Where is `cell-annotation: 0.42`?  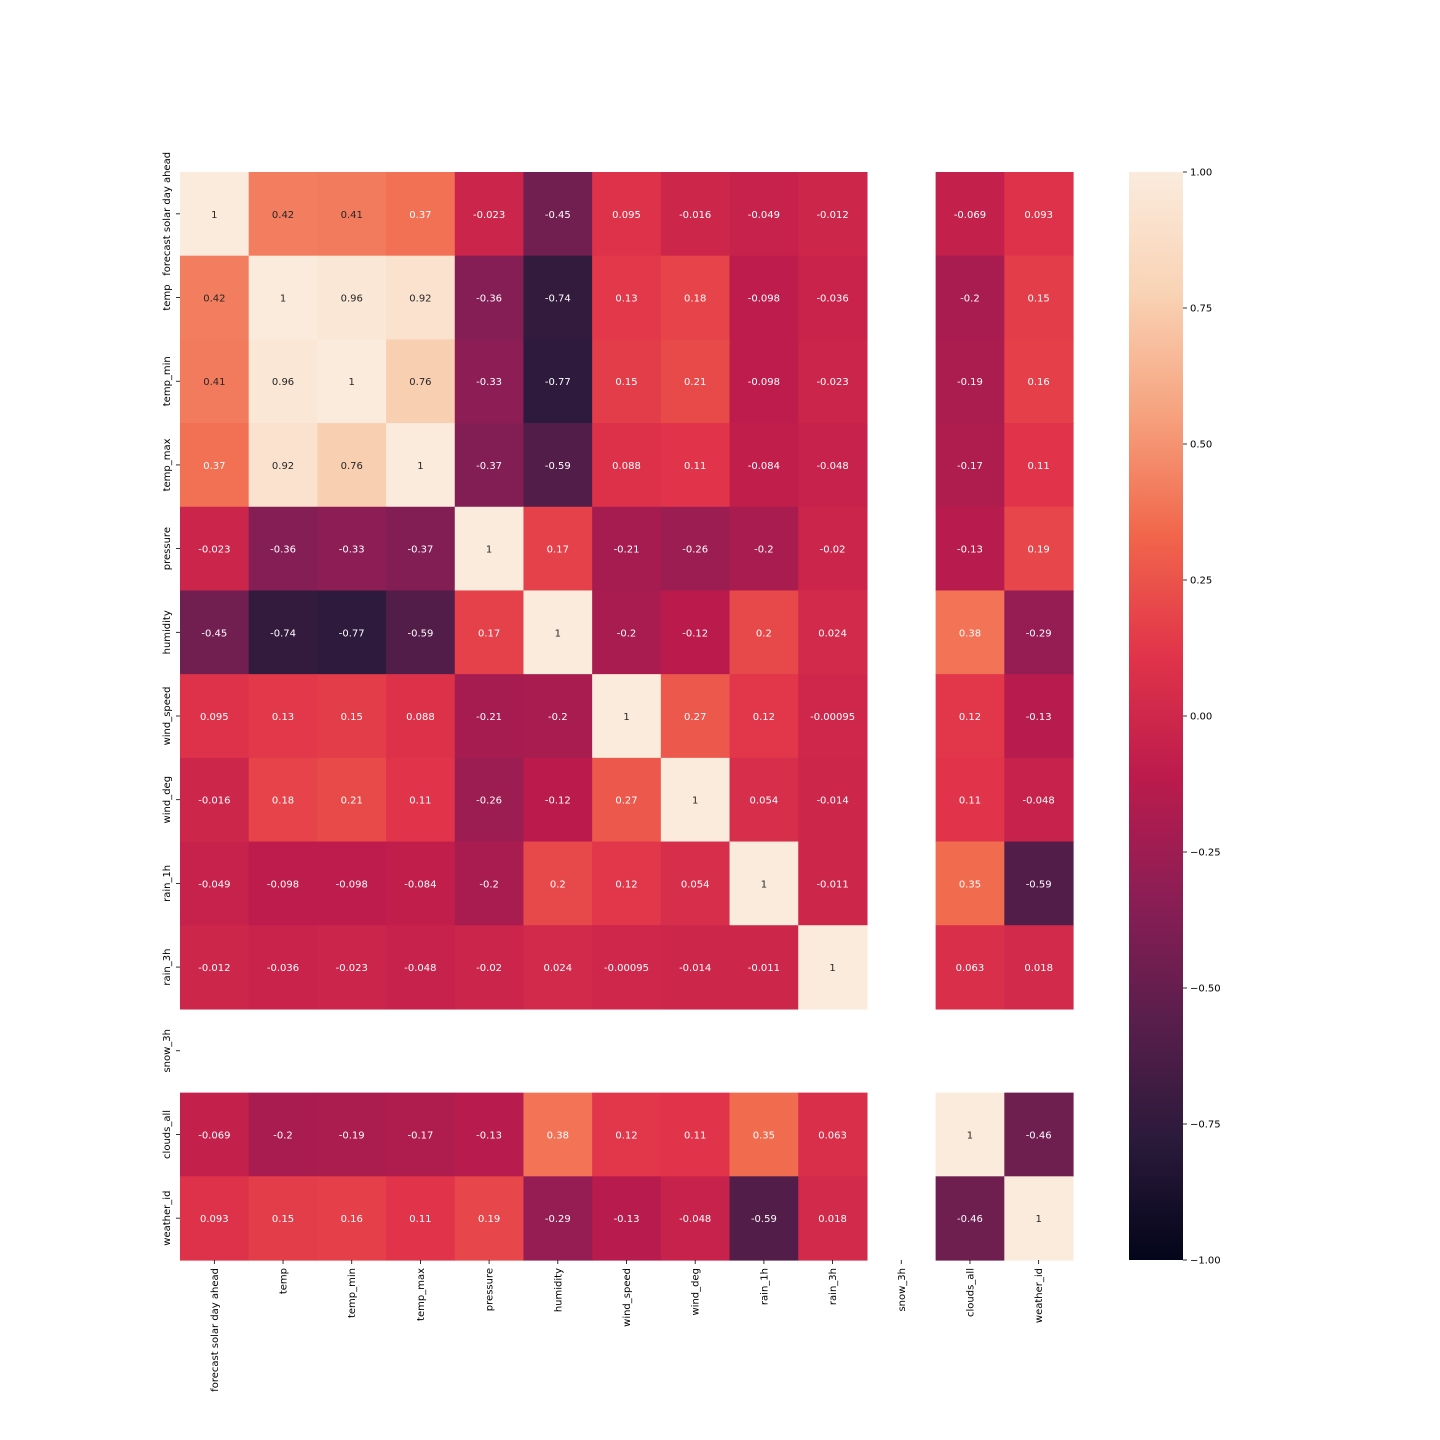 cell-annotation: 0.42 is located at coordinates (214, 299).